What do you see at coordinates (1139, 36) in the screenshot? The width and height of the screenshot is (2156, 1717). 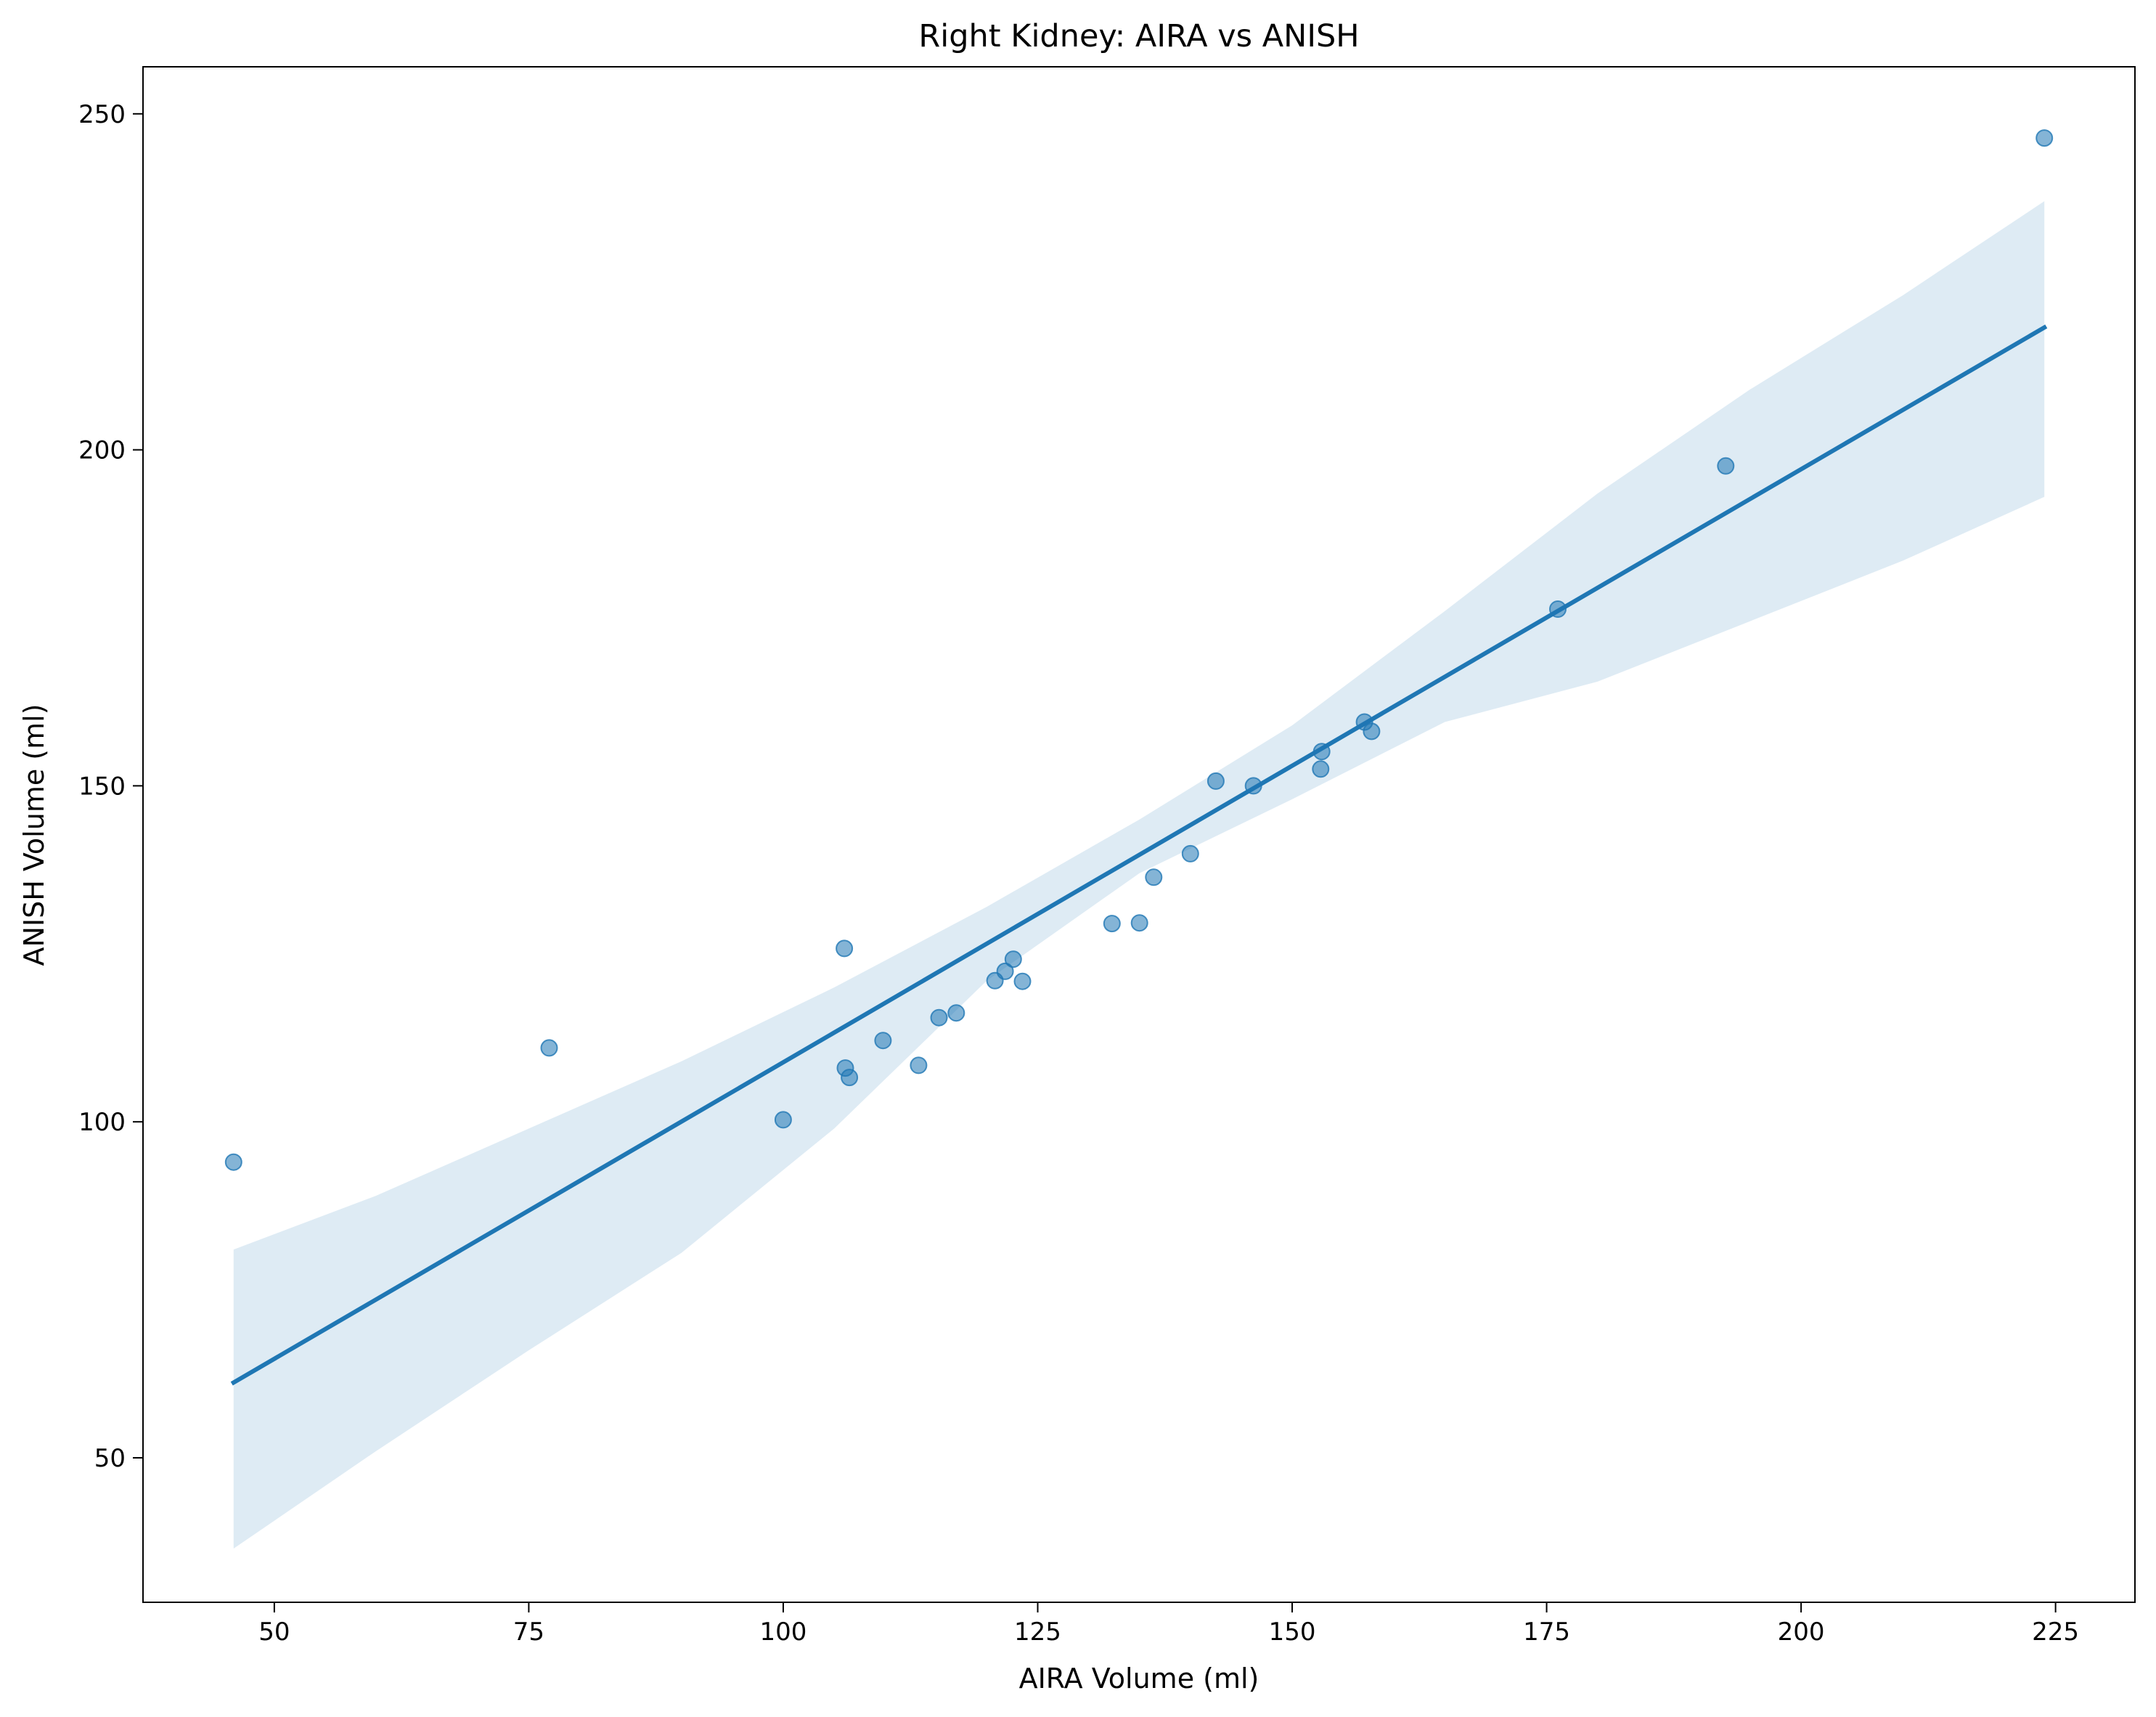 I see `chart-title: Right Kidney: AIRA vs ANISH` at bounding box center [1139, 36].